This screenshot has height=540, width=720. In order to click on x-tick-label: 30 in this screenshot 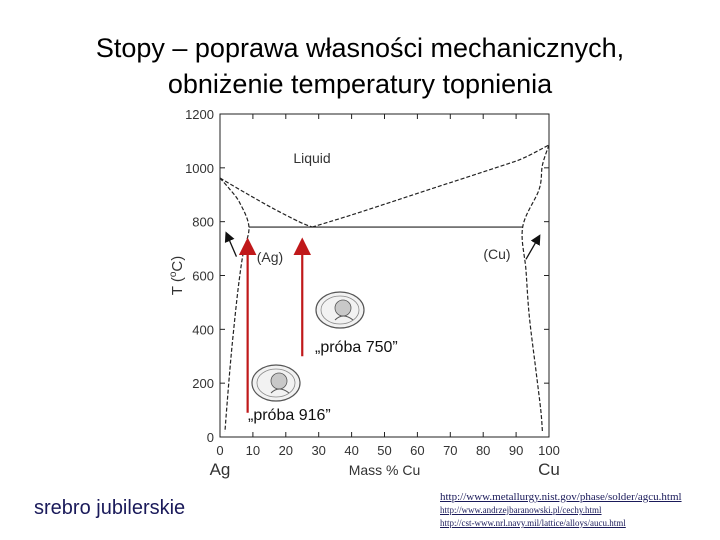, I will do `click(318, 450)`.